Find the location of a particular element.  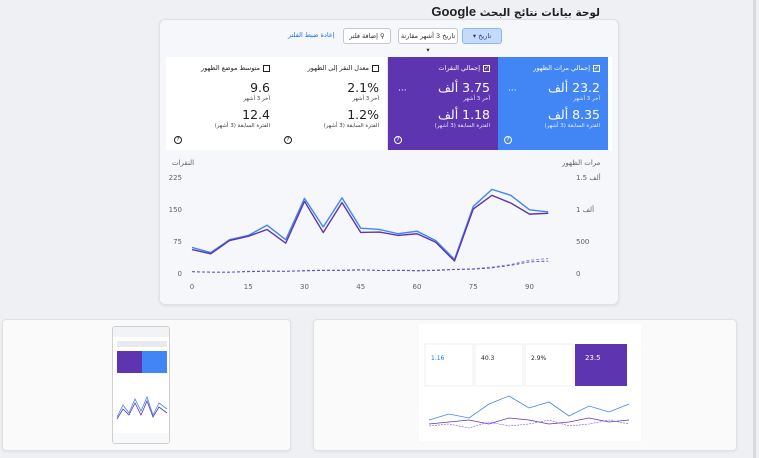

y-tick-left: 150 is located at coordinates (175, 210).